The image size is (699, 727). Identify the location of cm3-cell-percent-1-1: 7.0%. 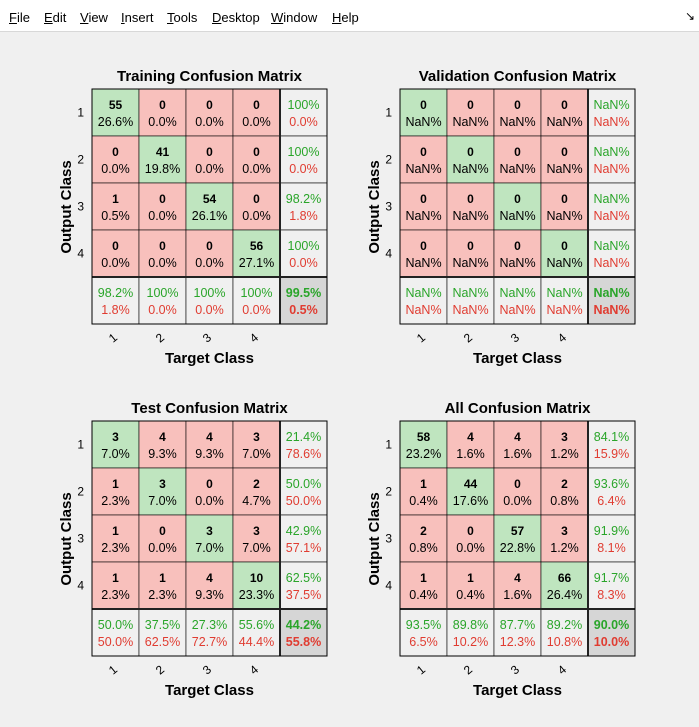
(115, 454).